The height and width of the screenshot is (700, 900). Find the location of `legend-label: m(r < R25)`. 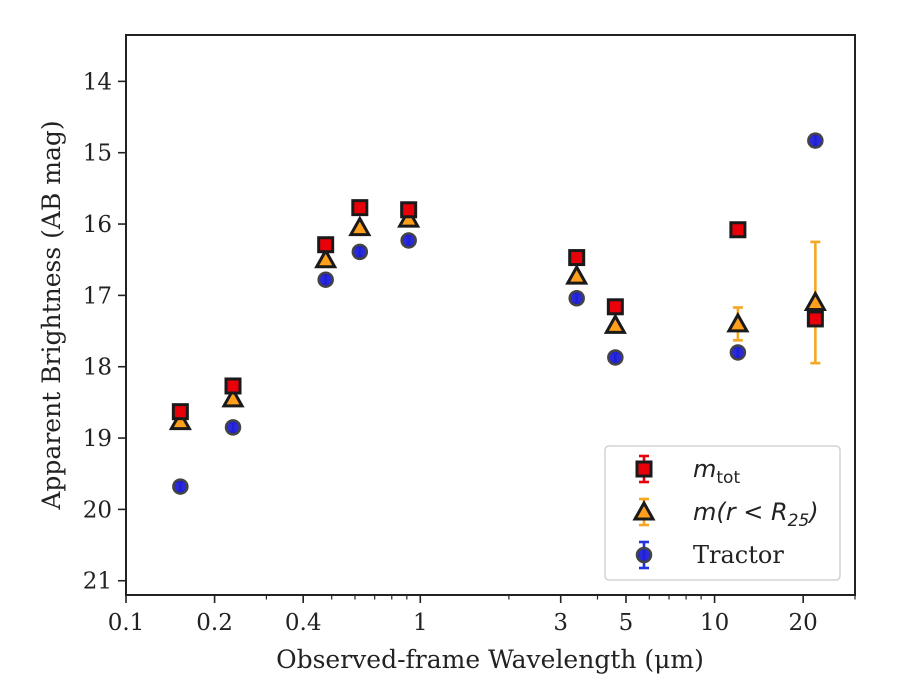

legend-label: m(r < R25) is located at coordinates (756, 514).